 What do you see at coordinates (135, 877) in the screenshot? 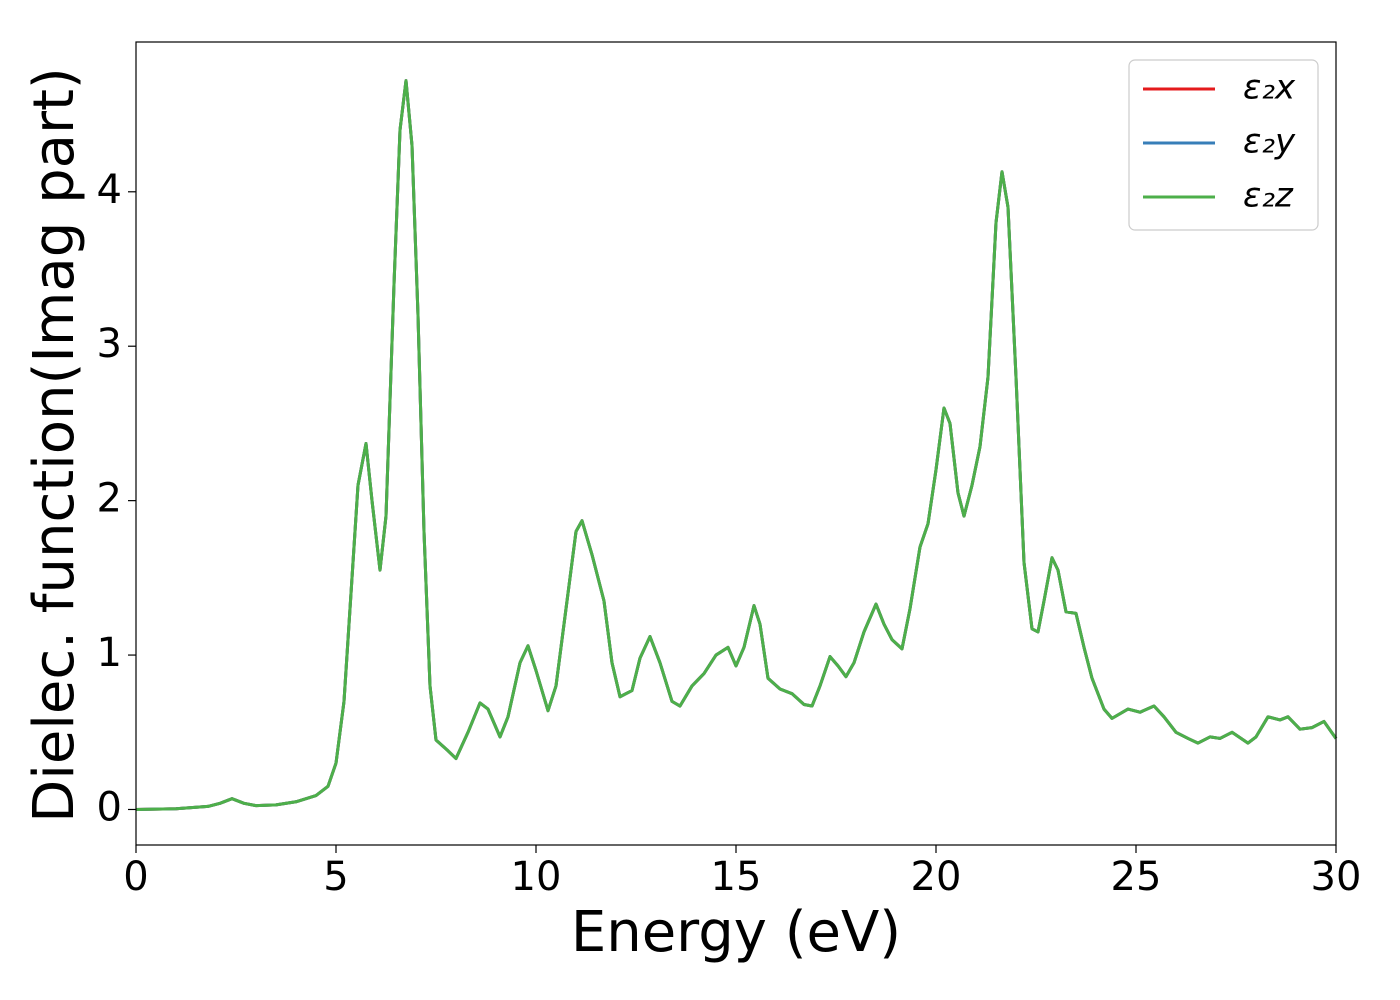
I see `x-tick-label: 0` at bounding box center [135, 877].